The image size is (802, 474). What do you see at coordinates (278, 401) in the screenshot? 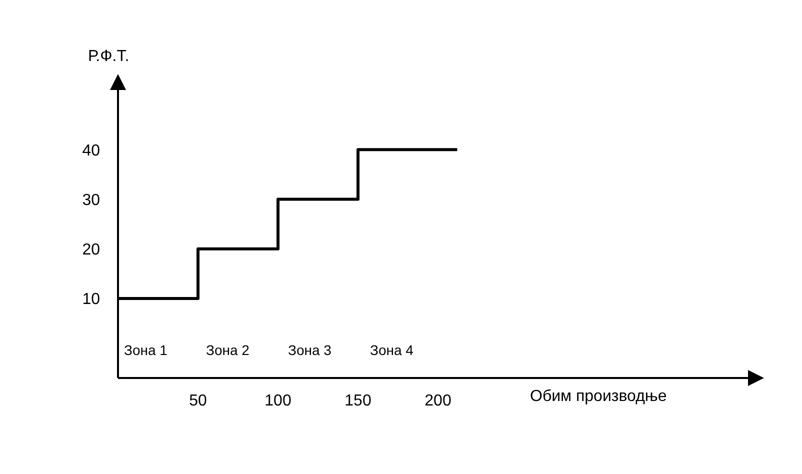
I see `x-tick-label: 100` at bounding box center [278, 401].